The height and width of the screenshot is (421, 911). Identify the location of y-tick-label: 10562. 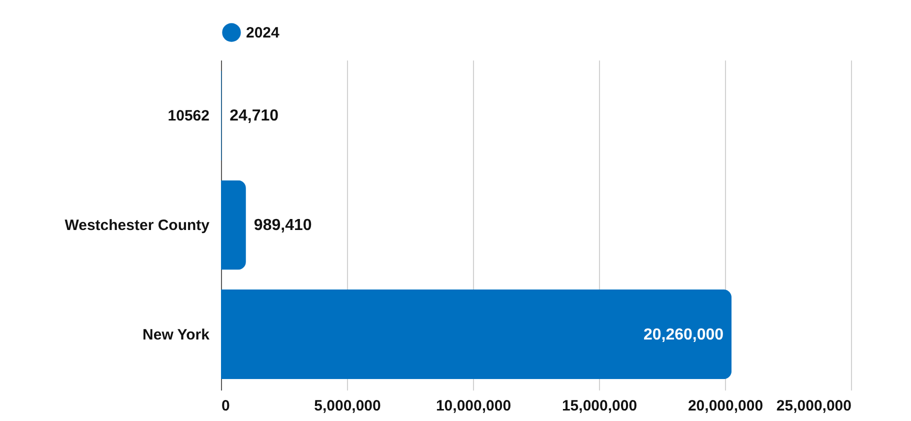
(189, 116).